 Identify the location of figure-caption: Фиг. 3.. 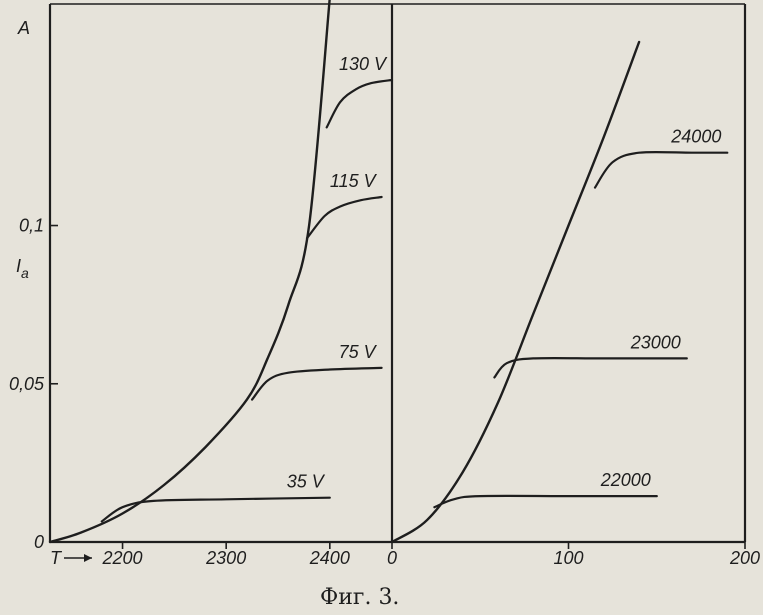
(359, 597).